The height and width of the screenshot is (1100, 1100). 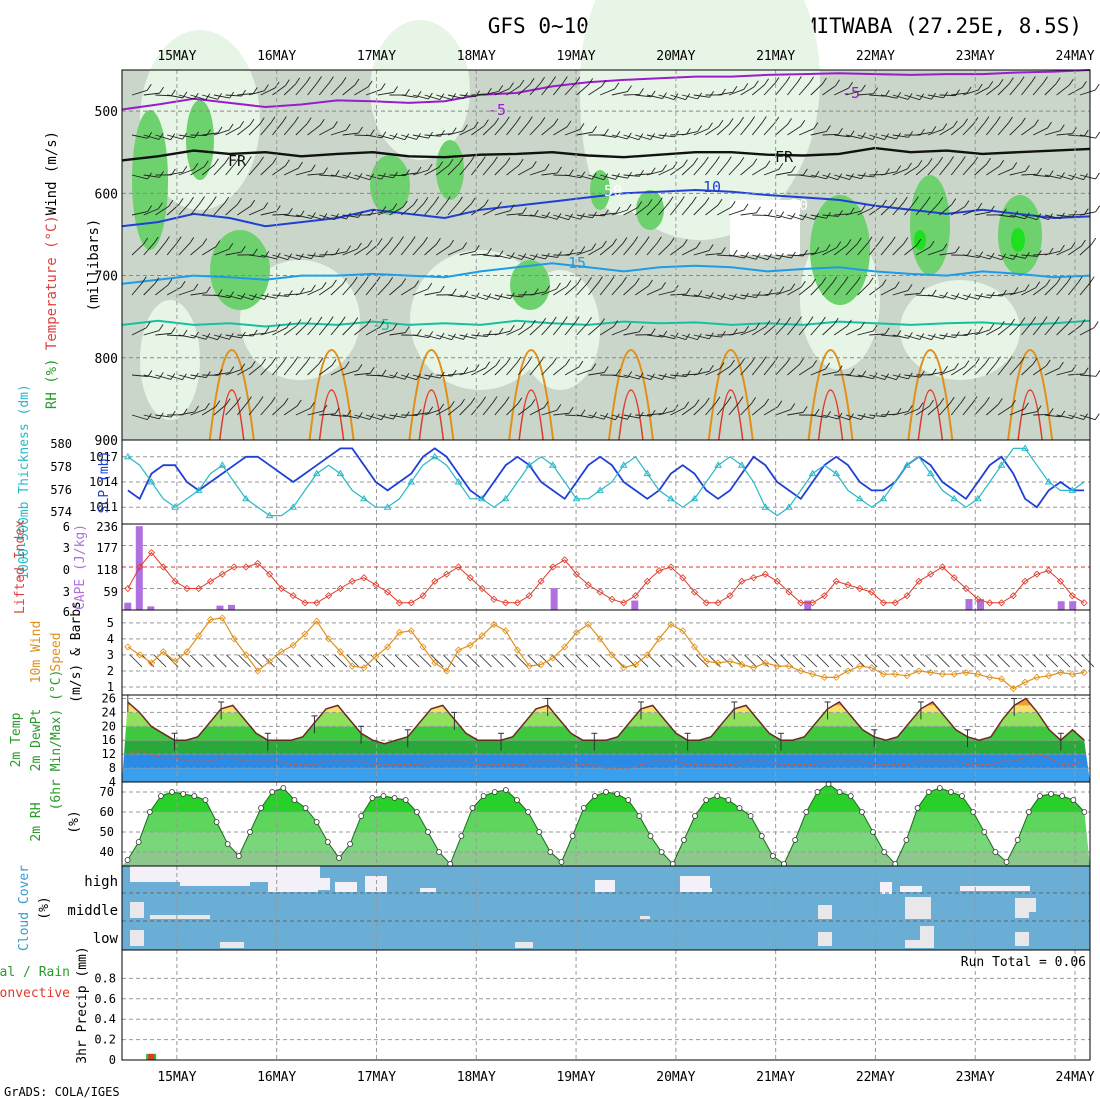 I want to click on thickness-axis-label: 1000-500mb Thickness (dm), so click(x=24, y=482).